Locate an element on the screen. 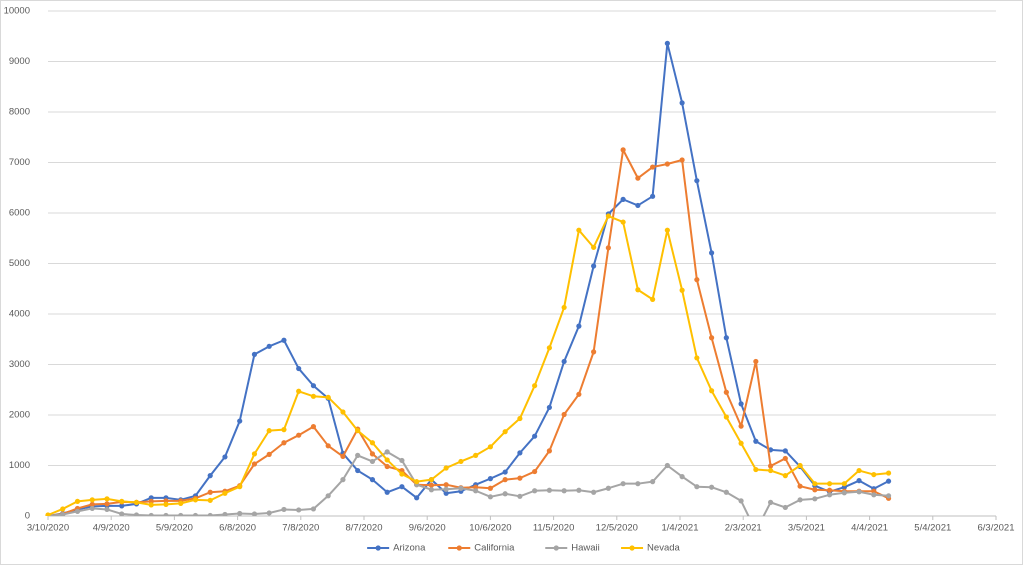  x-tick-label: 3/10/2020 is located at coordinates (48, 528).